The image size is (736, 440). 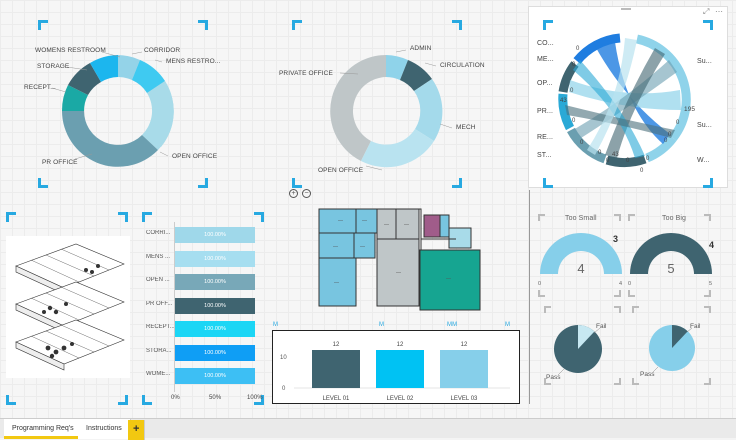 What do you see at coordinates (584, 351) in the screenshot?
I see `pass-fail-pie-1: Fail Pass` at bounding box center [584, 351].